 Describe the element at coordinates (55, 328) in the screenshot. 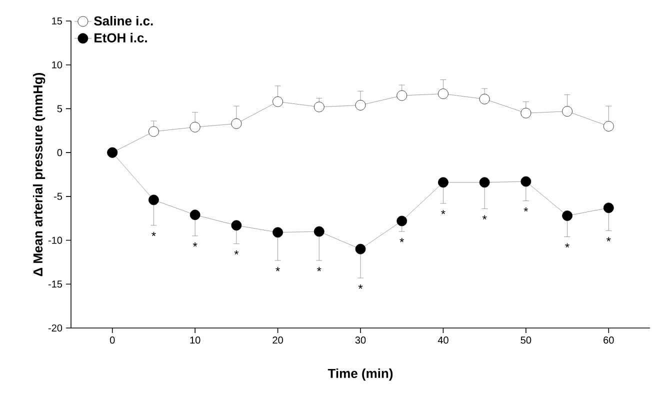

I see `y-tick-label: -20` at that location.